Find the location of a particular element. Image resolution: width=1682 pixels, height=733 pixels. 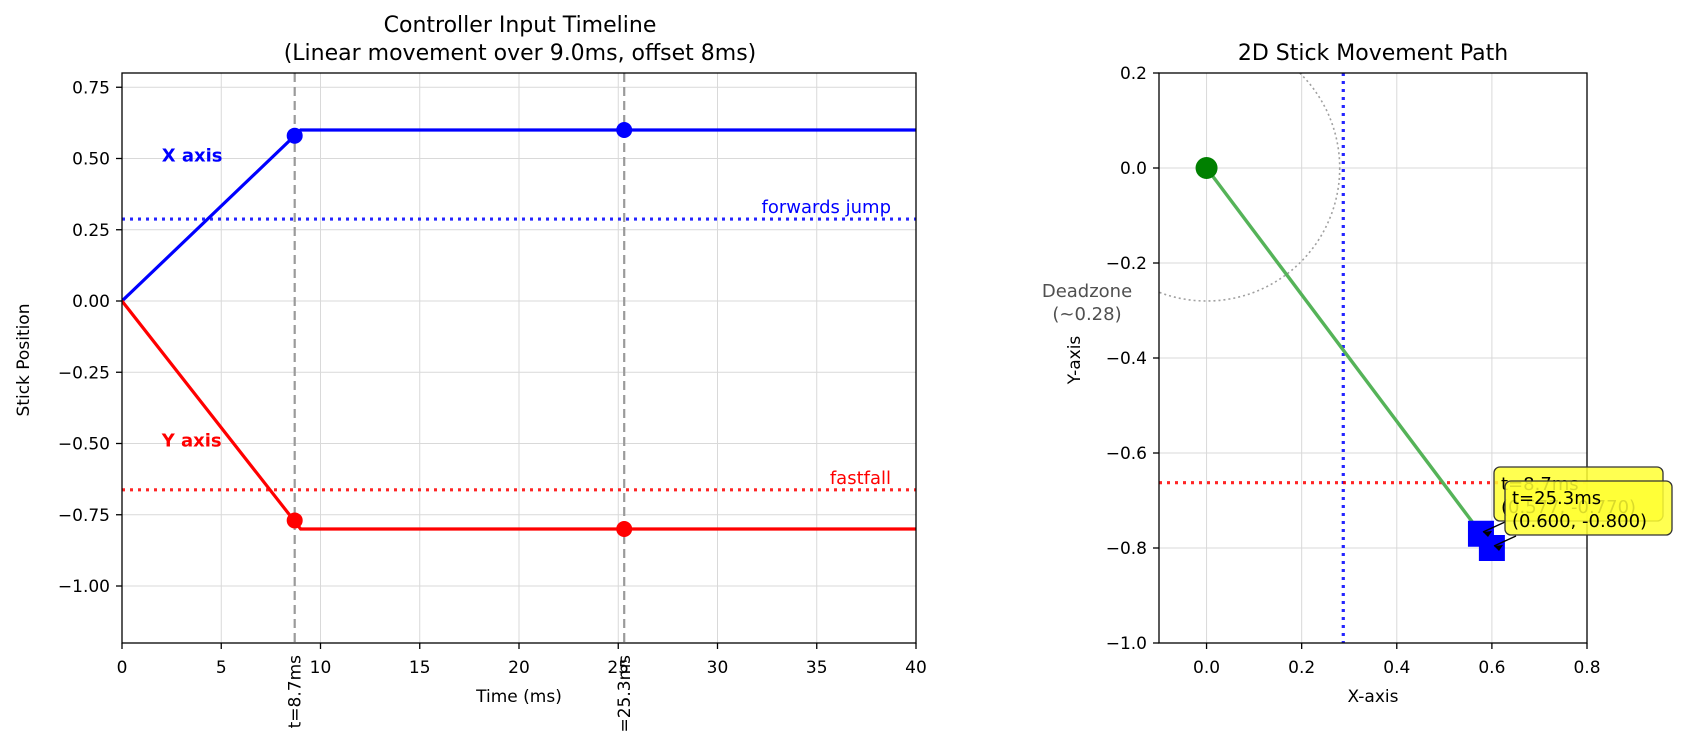

timeline-y-tick-label: −0.25 is located at coordinates (84, 373).